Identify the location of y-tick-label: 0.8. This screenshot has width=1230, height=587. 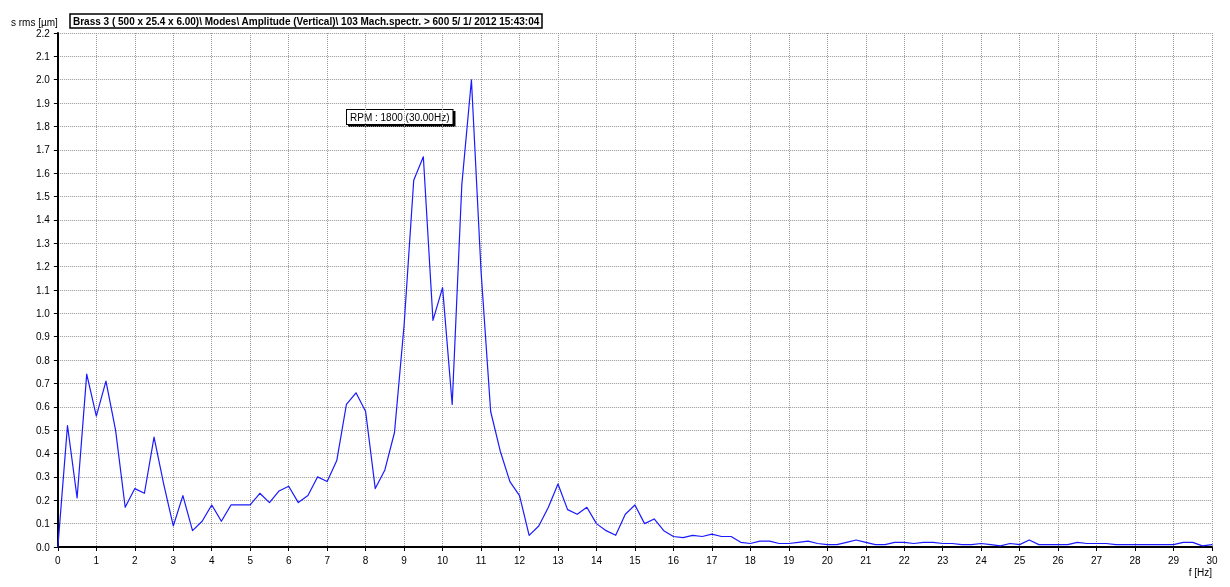
(43, 360).